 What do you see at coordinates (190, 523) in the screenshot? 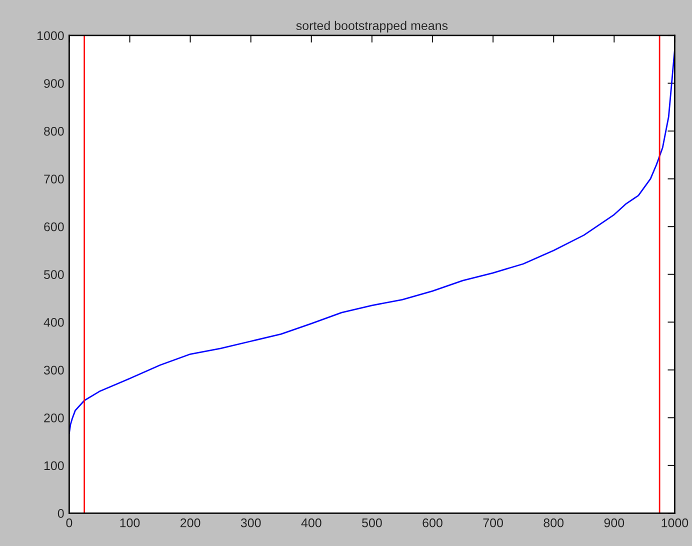
I see `x-tick-label: 200` at bounding box center [190, 523].